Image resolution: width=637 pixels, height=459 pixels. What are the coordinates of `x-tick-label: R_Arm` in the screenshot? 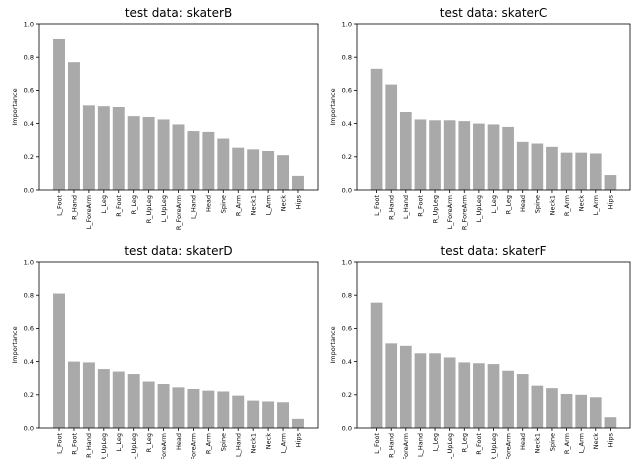 It's located at (567, 205).